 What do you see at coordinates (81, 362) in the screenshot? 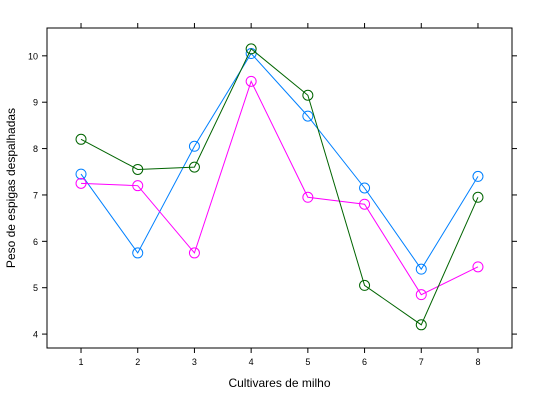
I see `x-tick-label: 1` at bounding box center [81, 362].